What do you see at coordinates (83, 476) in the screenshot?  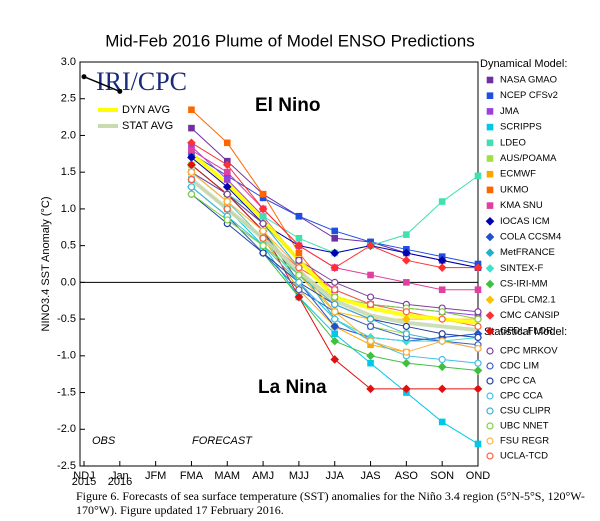 I see `x-tick-label: NDJ` at bounding box center [83, 476].